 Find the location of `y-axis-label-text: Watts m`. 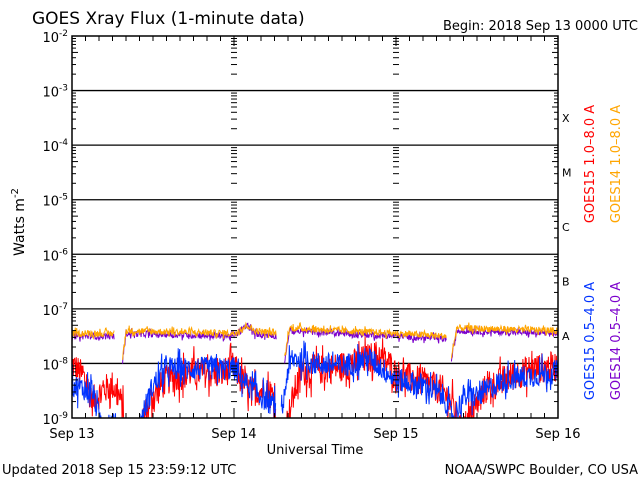

y-axis-label-text: Watts m is located at coordinates (20, 227).